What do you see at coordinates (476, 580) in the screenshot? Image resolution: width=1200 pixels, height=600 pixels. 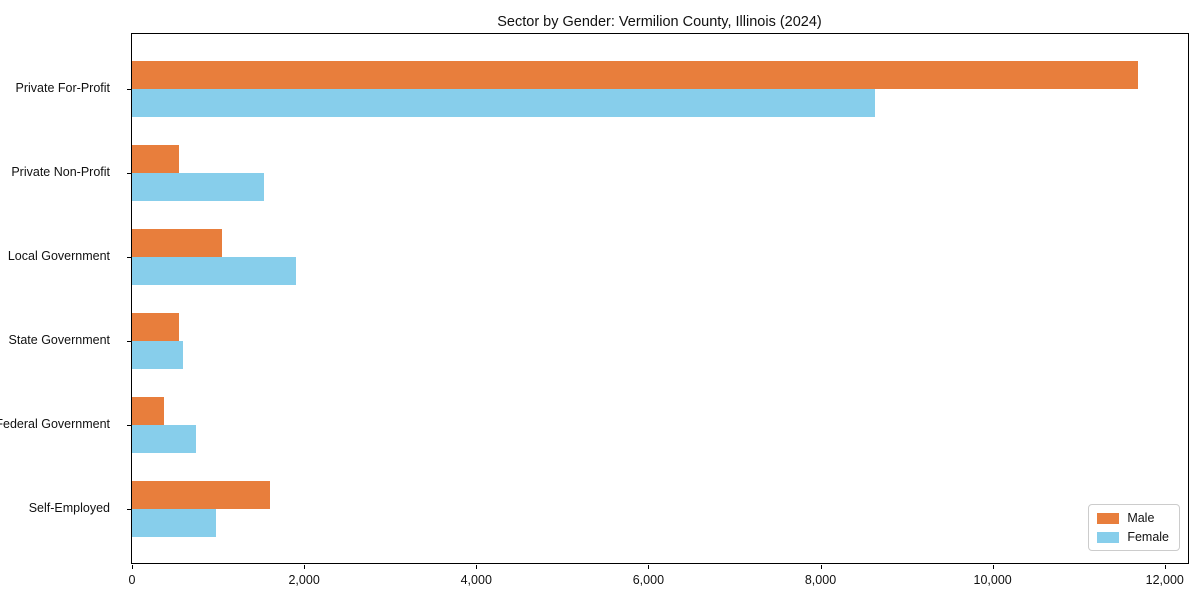 I see `x-tick-label: 4,000` at bounding box center [476, 580].